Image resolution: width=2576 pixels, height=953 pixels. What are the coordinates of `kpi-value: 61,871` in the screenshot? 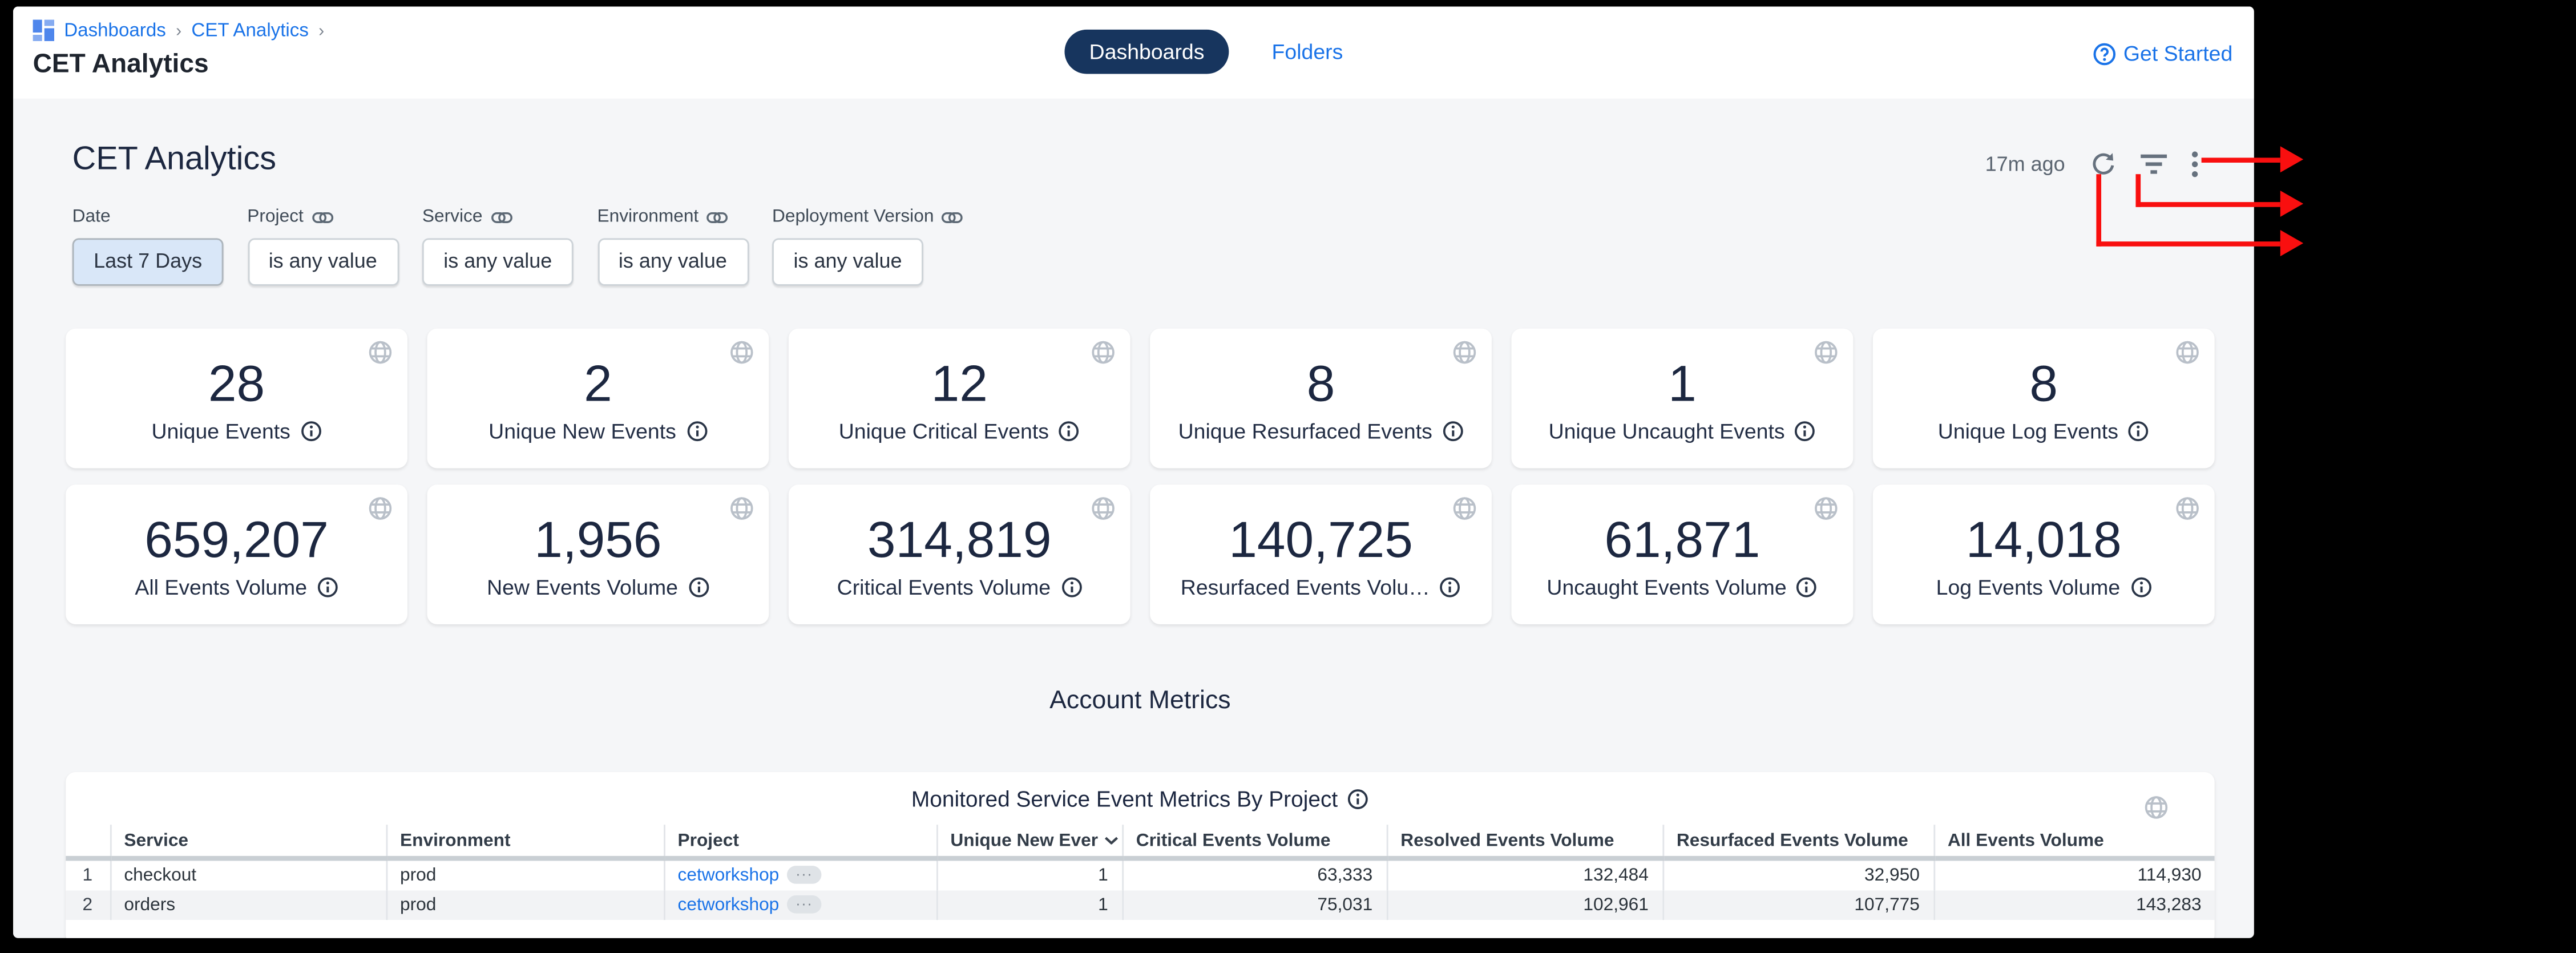 It's located at (1682, 540).